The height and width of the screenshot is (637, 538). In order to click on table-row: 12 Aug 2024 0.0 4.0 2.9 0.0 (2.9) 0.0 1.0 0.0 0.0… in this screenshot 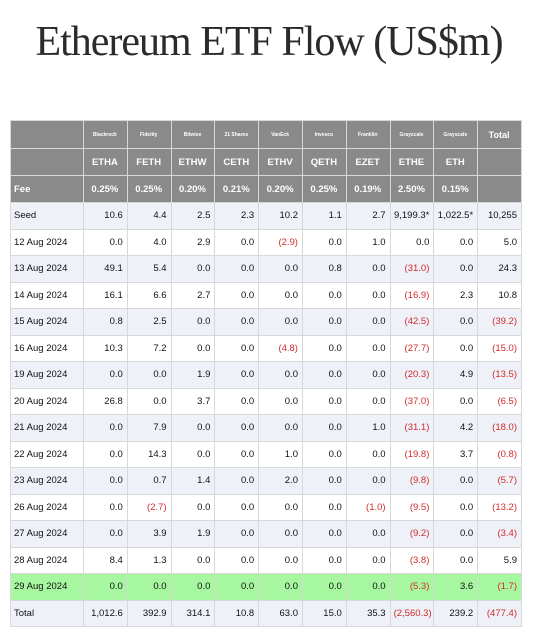, I will do `click(266, 242)`.